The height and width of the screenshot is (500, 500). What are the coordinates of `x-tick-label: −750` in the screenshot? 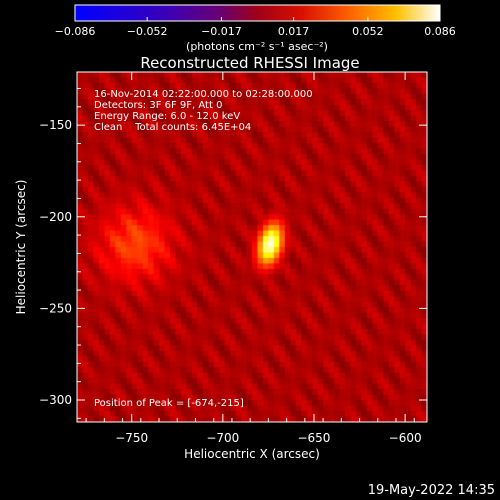 It's located at (131, 438).